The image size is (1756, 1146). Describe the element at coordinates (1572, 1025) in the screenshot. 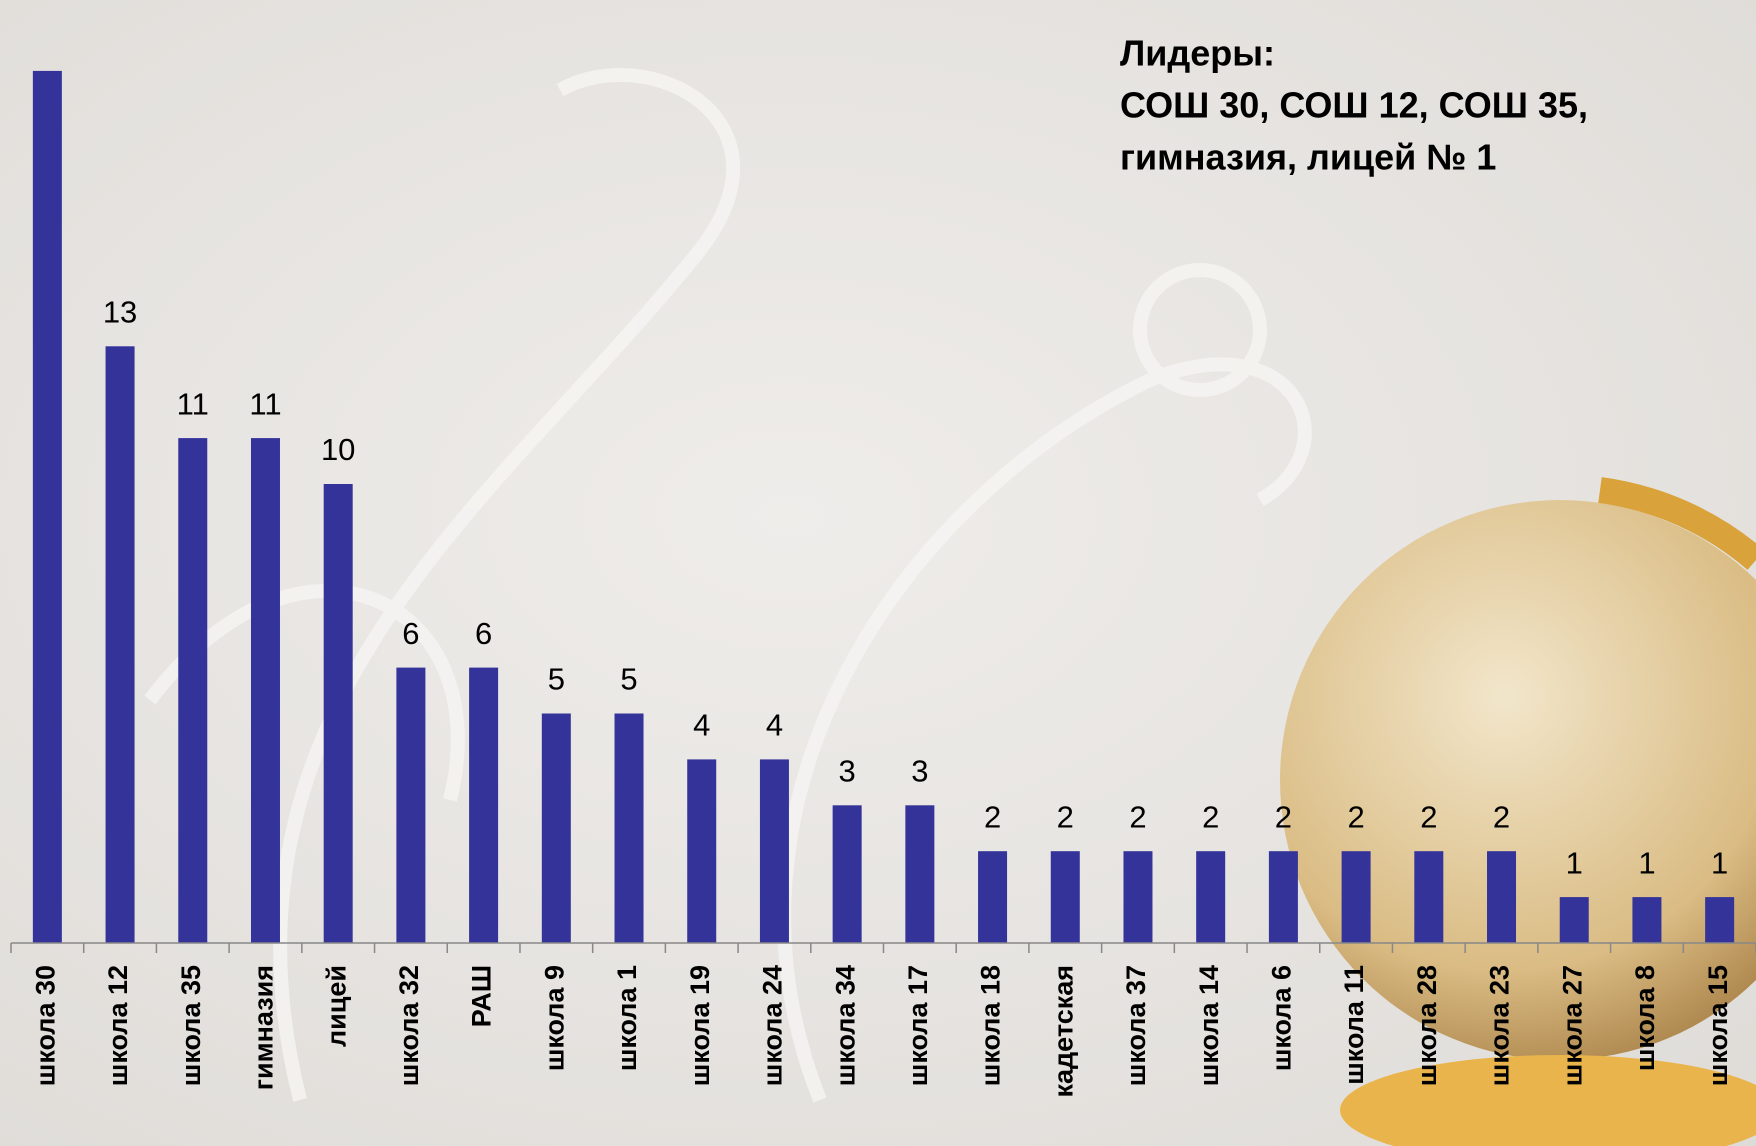

I see `x-tick-label: школа 27` at that location.